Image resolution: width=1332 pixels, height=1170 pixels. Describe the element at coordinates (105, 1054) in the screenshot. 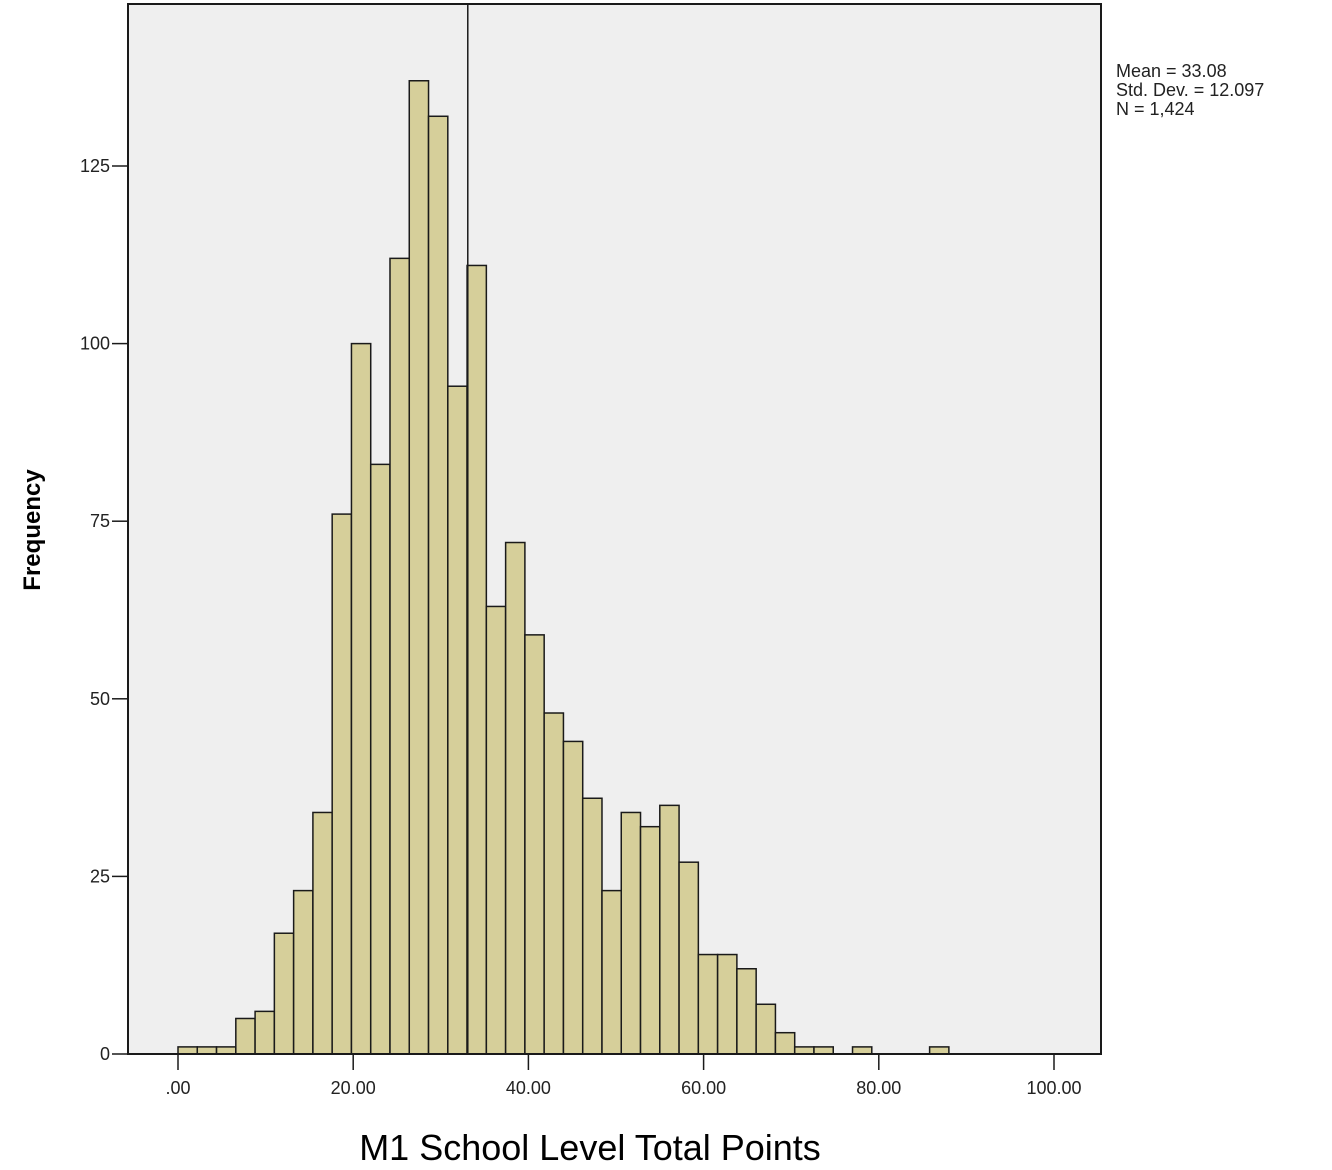

I see `y-tick-label: 0` at that location.